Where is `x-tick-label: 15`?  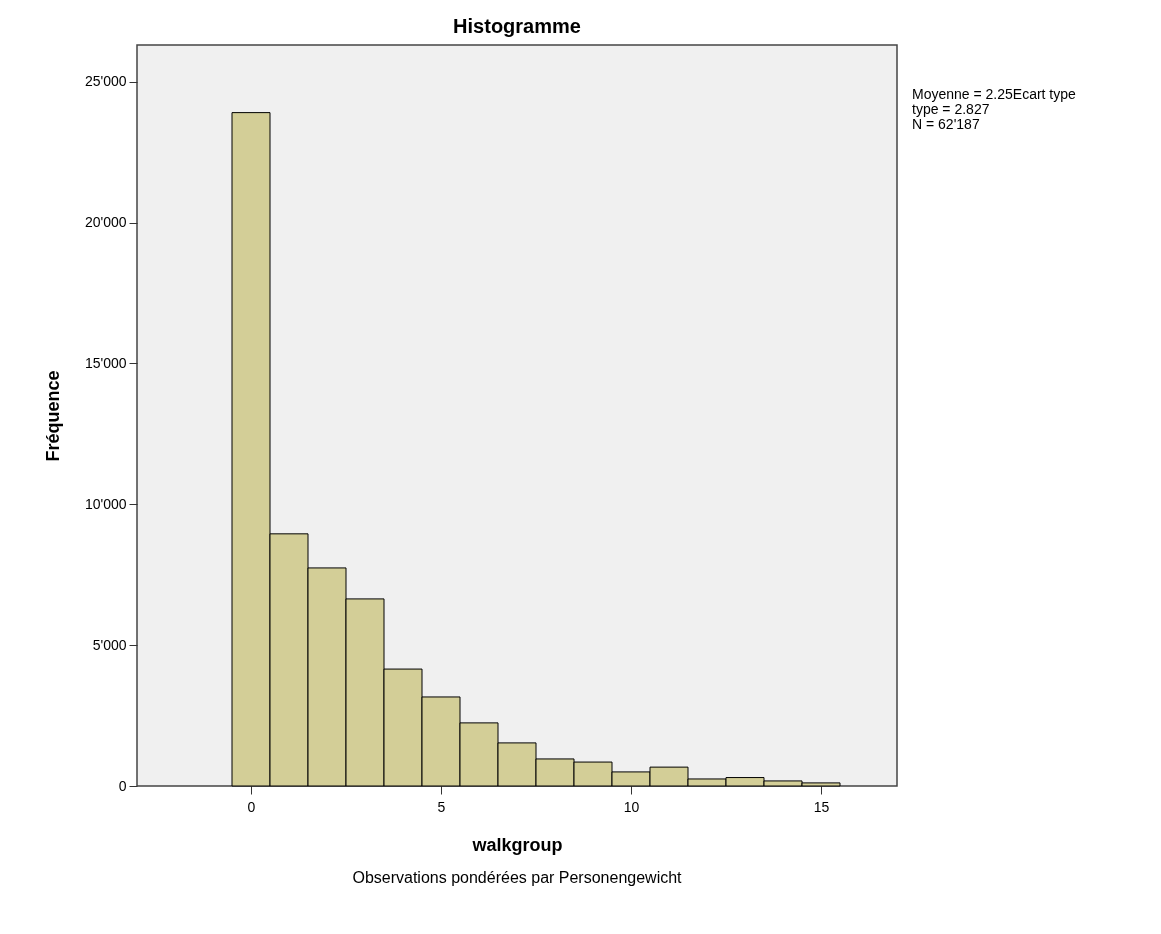
x-tick-label: 15 is located at coordinates (821, 806).